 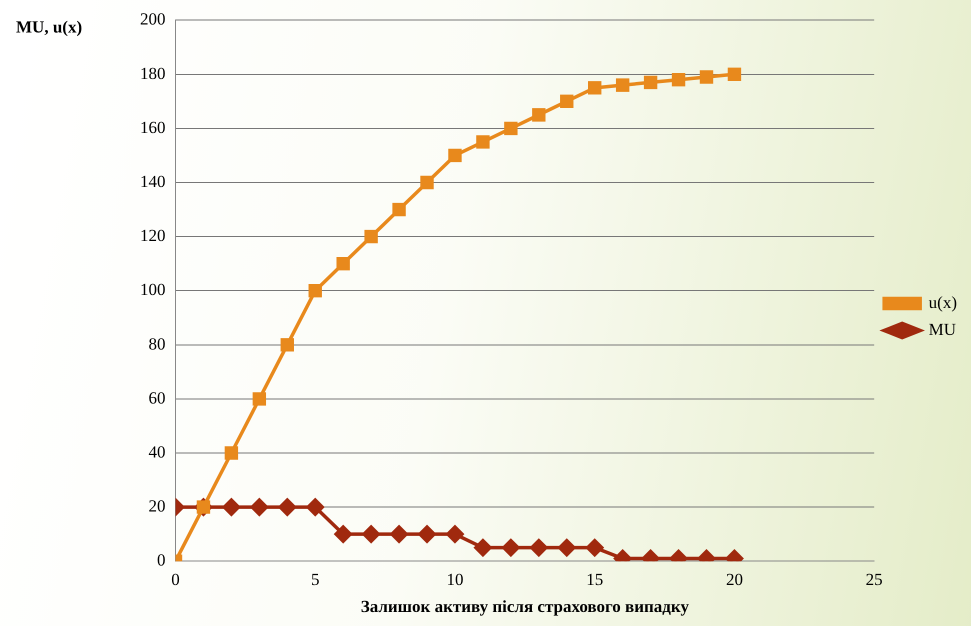 I want to click on y-tick-label: 200, so click(x=153, y=19).